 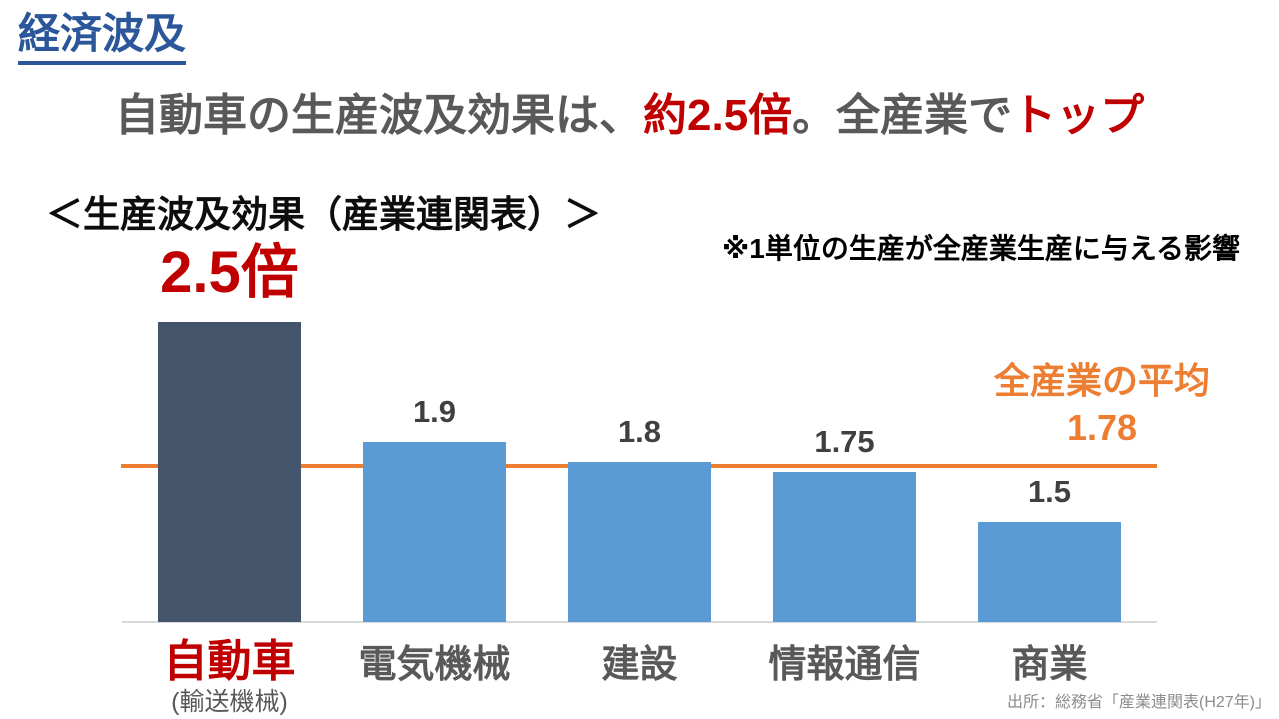 What do you see at coordinates (981, 248) in the screenshot?
I see `chart-note: ※1単位の生産が全産業生産に与える影響` at bounding box center [981, 248].